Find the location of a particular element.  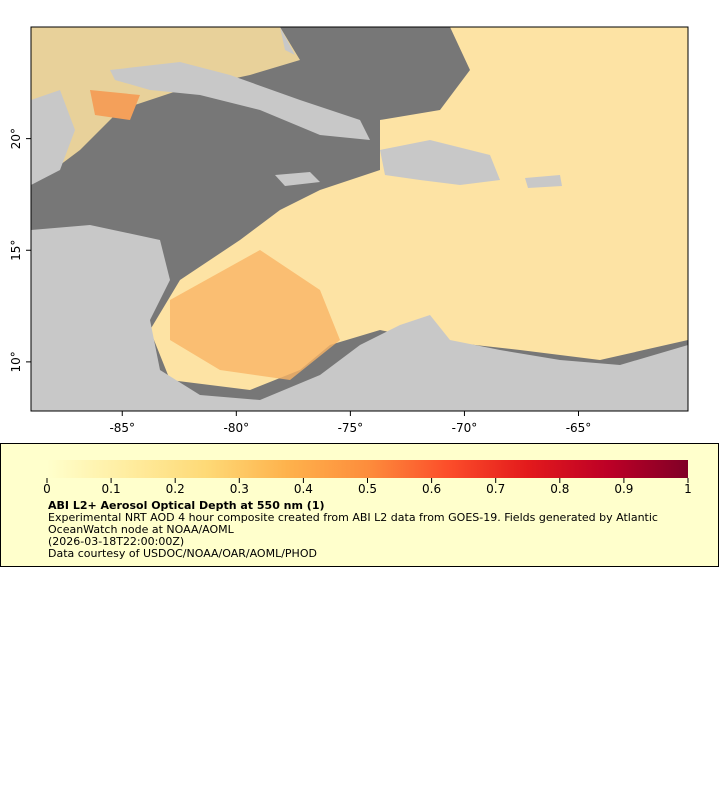

lon-tick-label: -65° is located at coordinates (579, 428).